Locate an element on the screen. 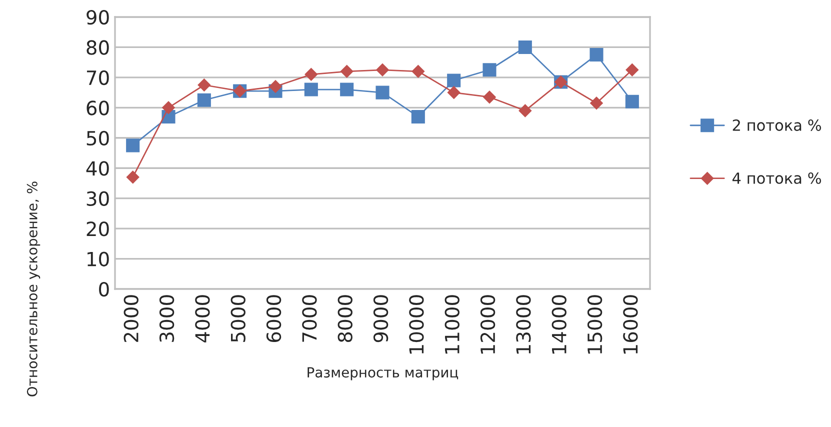 The image size is (831, 427). x-tick-label: 5000 is located at coordinates (238, 318).